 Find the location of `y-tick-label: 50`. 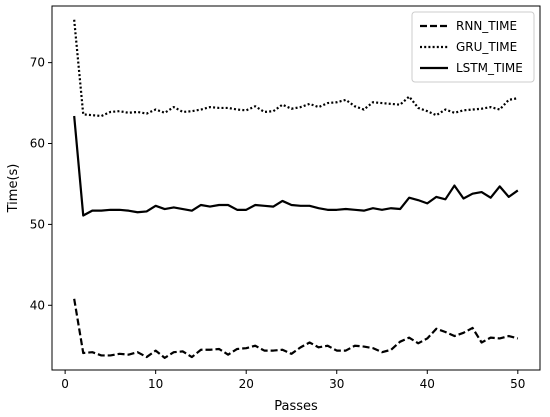

y-tick-label: 50 is located at coordinates (37, 224).